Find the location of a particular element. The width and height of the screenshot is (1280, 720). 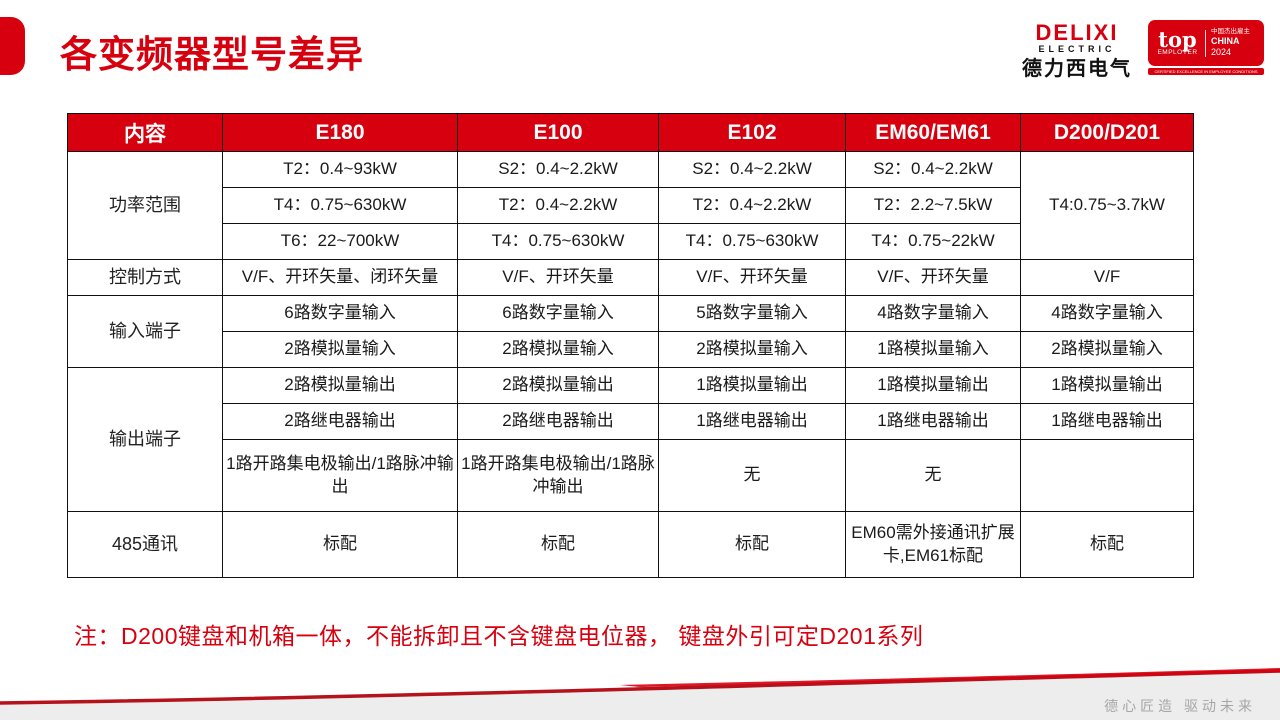

table-row: 2路模拟量输入 2路模拟量输入 2路模拟量输入 1路模拟量输入 2路模拟量输入 is located at coordinates (631, 349).